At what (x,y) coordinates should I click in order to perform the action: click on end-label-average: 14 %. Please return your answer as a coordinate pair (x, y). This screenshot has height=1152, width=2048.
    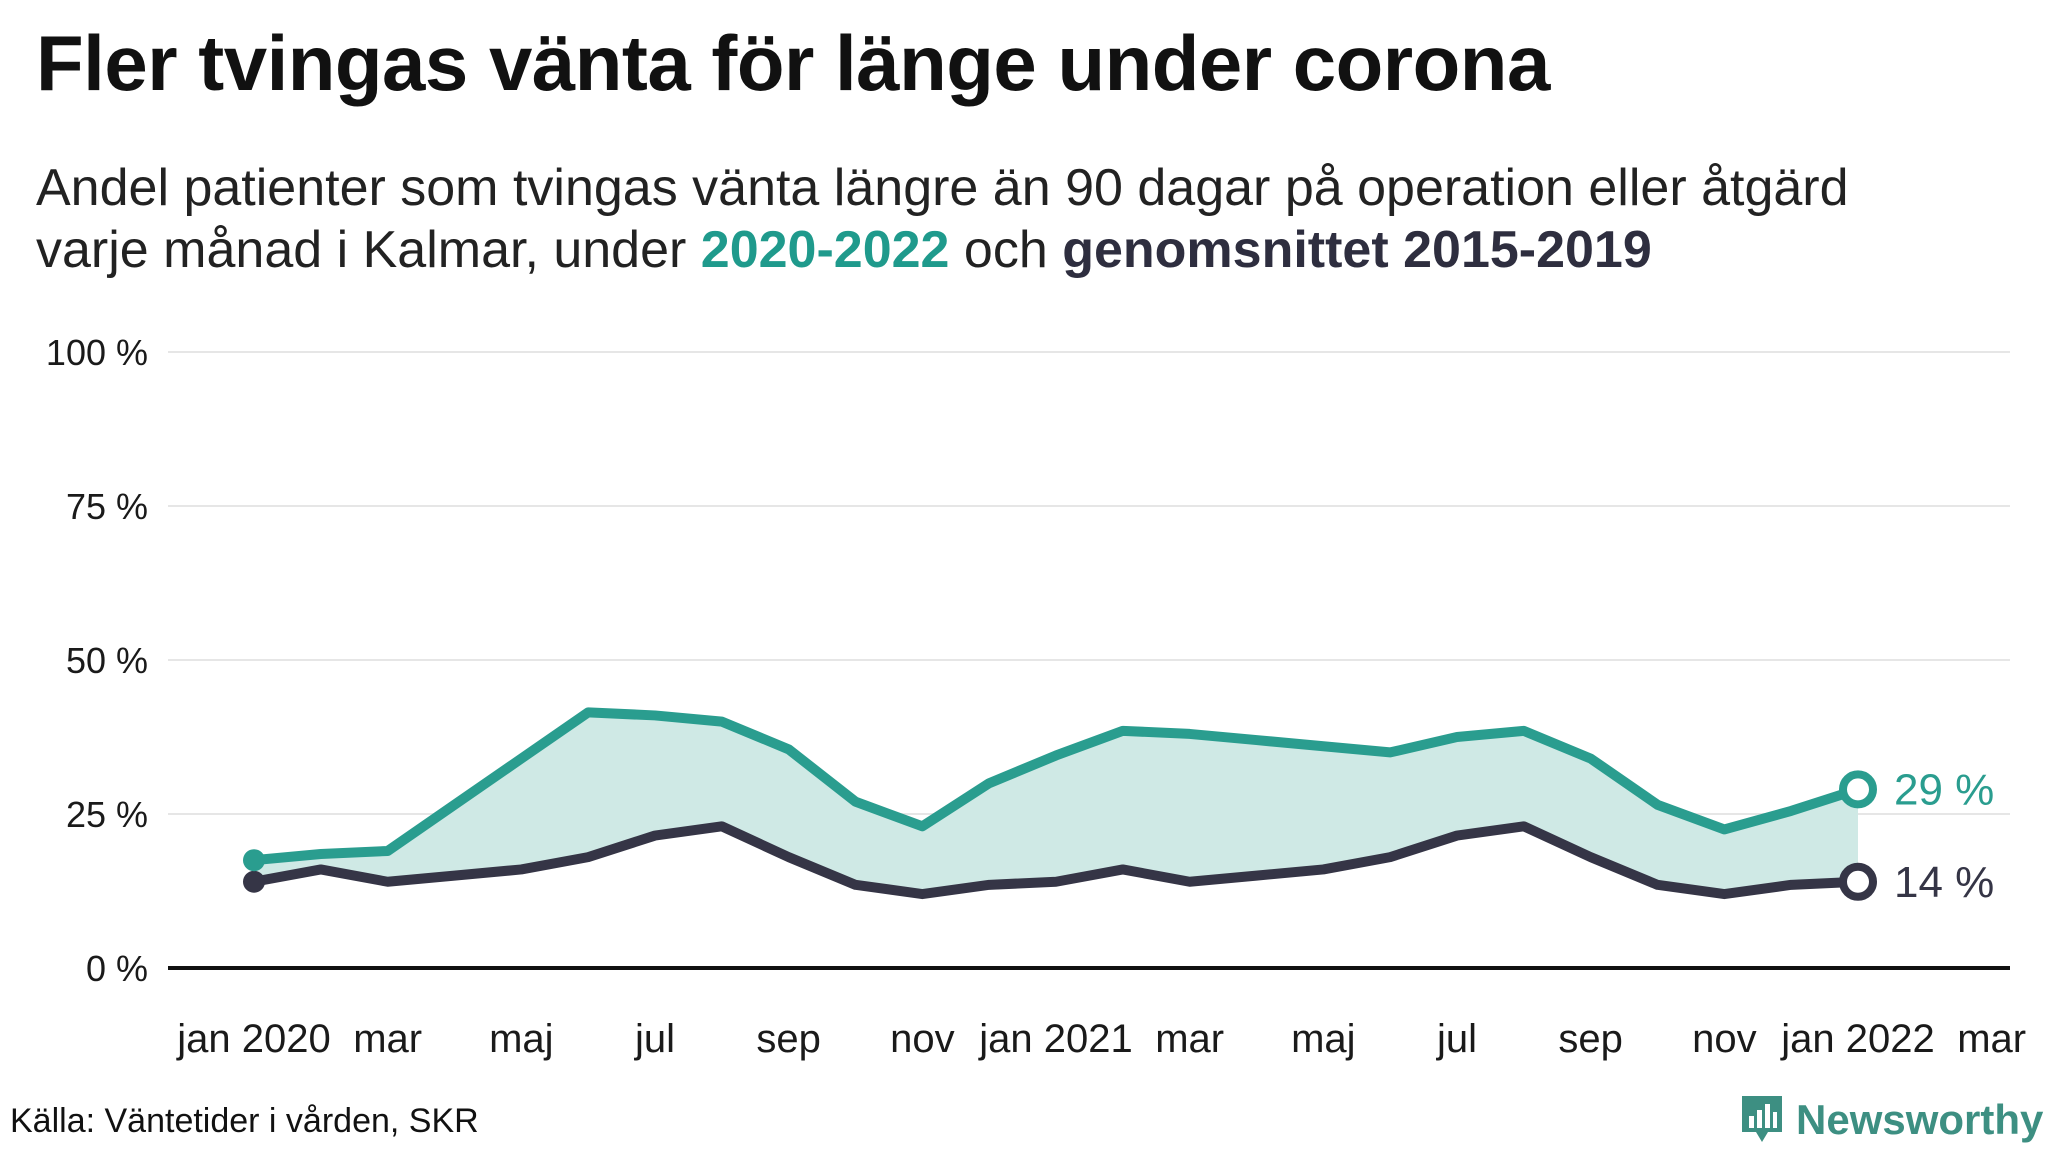
    Looking at the image, I should click on (1944, 882).